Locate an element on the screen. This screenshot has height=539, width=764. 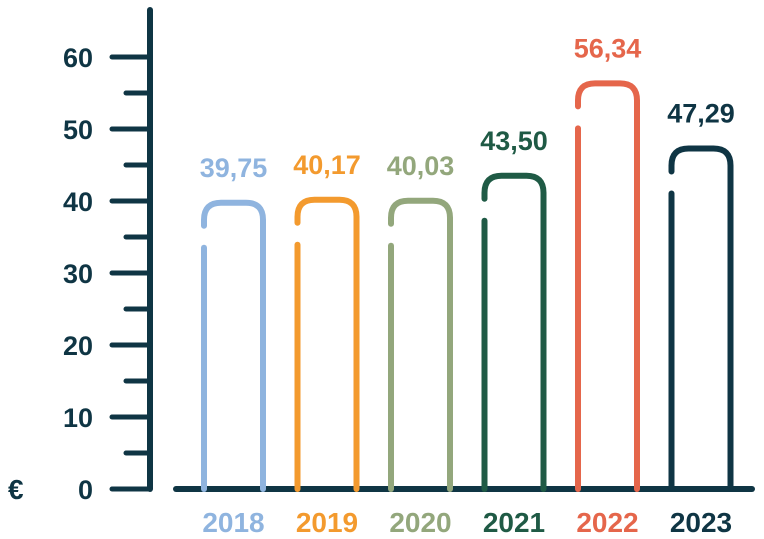
y-tick-label: 20 is located at coordinates (78, 346).